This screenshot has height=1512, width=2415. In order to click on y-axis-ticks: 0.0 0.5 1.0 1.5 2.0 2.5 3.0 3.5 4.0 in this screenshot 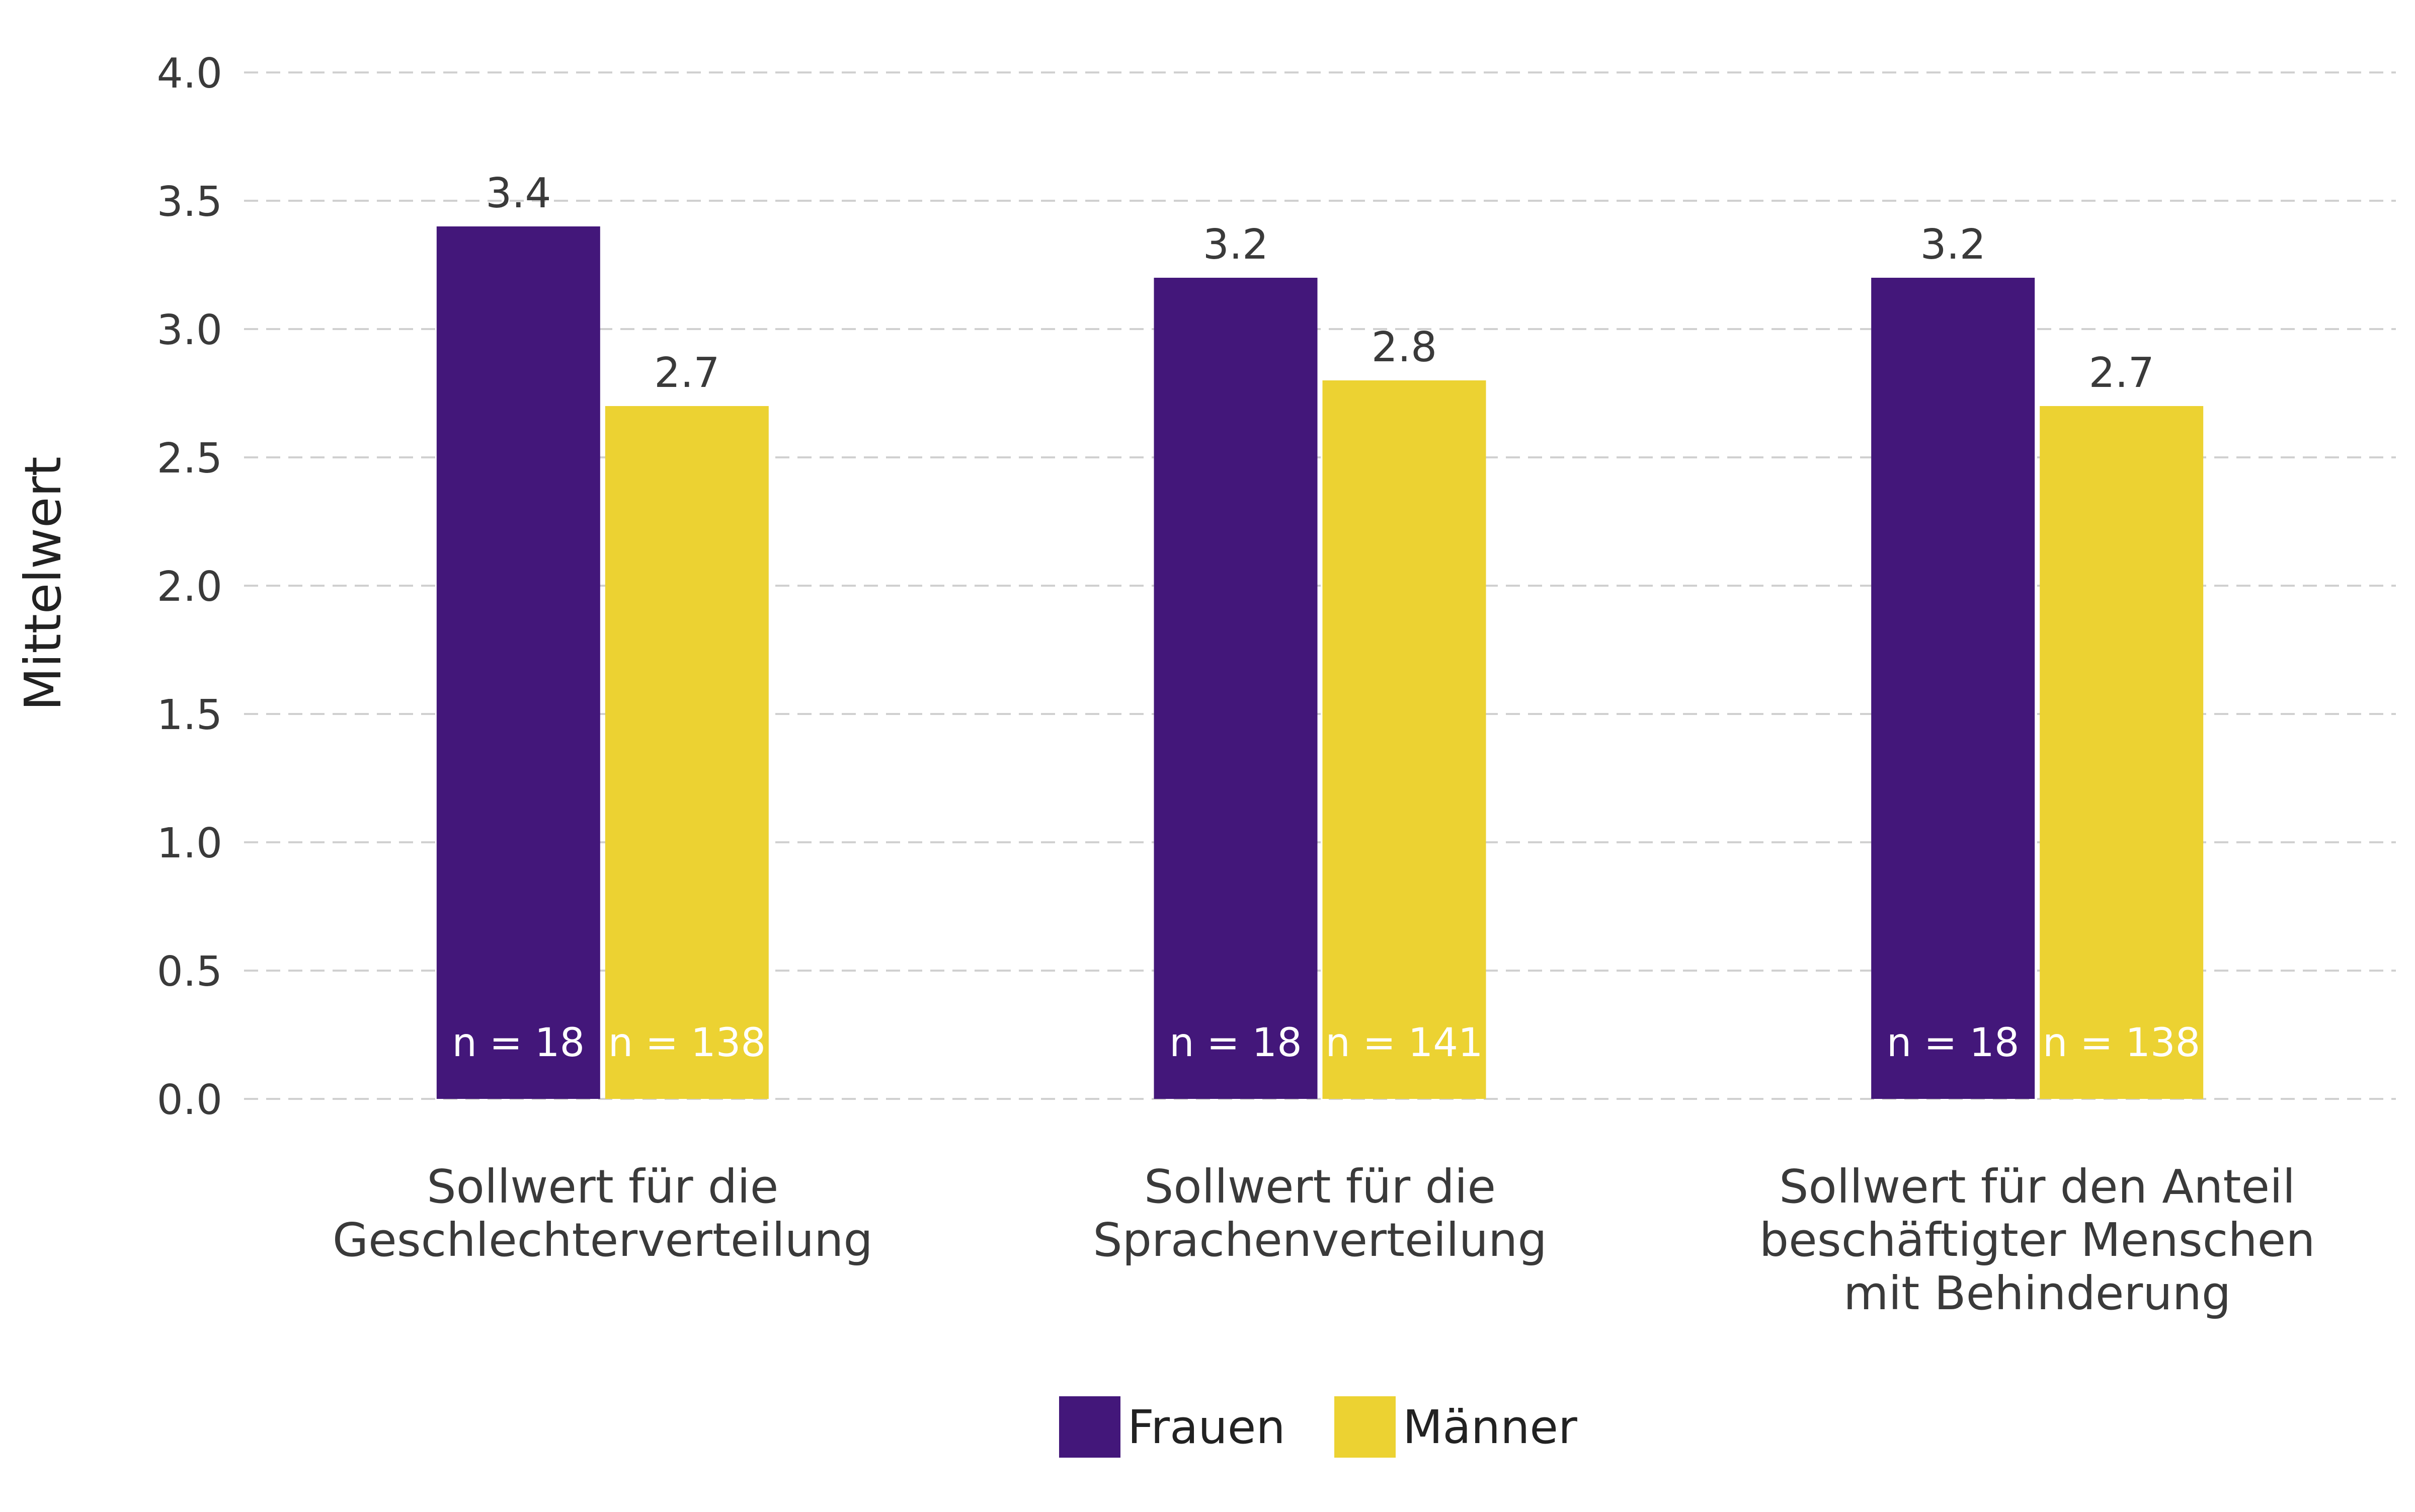, I will do `click(190, 587)`.